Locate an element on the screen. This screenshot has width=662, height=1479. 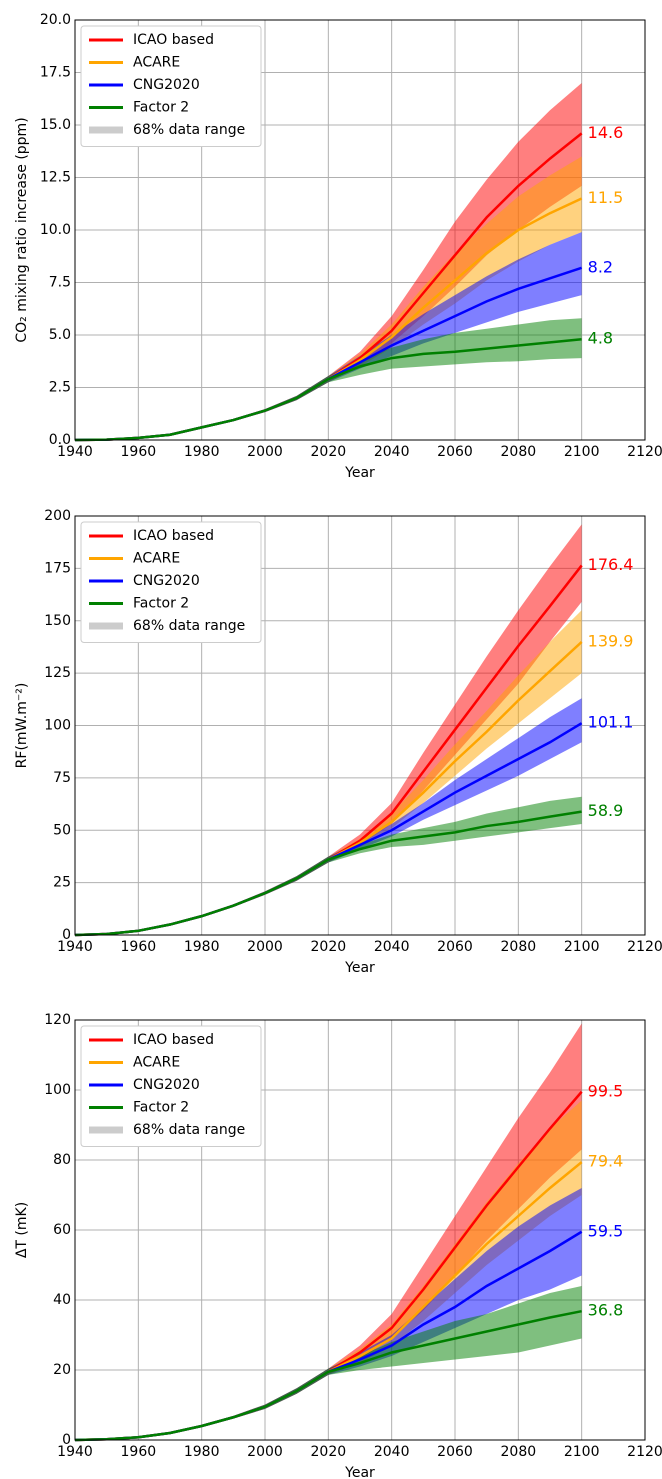
y-tick-label: 15.0 is located at coordinates (55, 125).